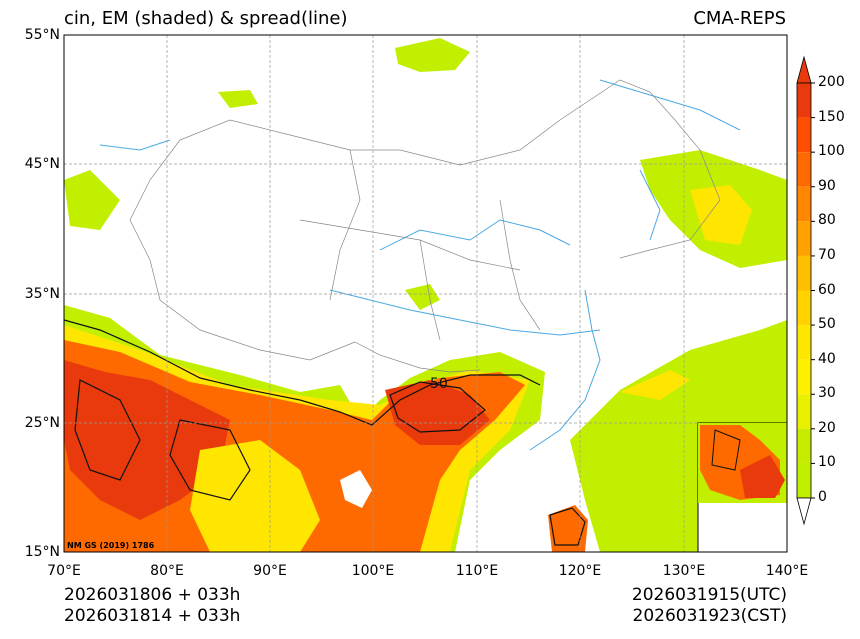 This screenshot has width=860, height=639. What do you see at coordinates (92, 200) in the screenshot?
I see `cin-patch-west` at bounding box center [92, 200].